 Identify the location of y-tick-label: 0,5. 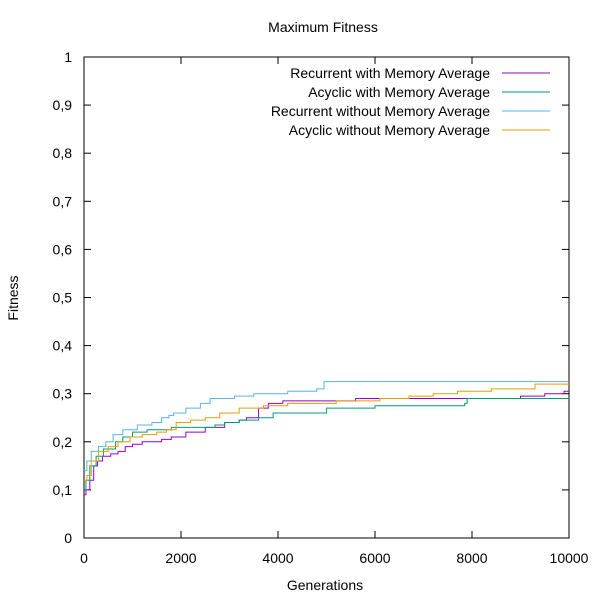
(63, 298).